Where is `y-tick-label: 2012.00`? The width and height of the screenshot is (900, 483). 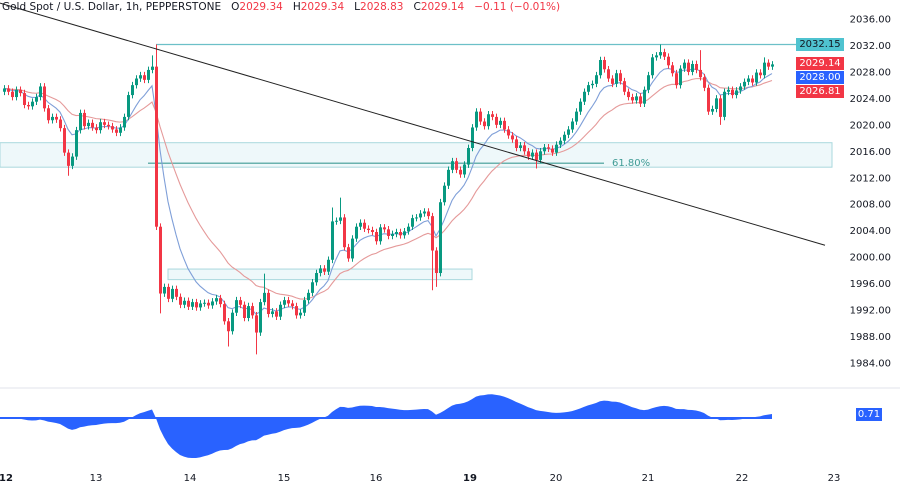
y-tick-label: 2012.00 is located at coordinates (870, 178).